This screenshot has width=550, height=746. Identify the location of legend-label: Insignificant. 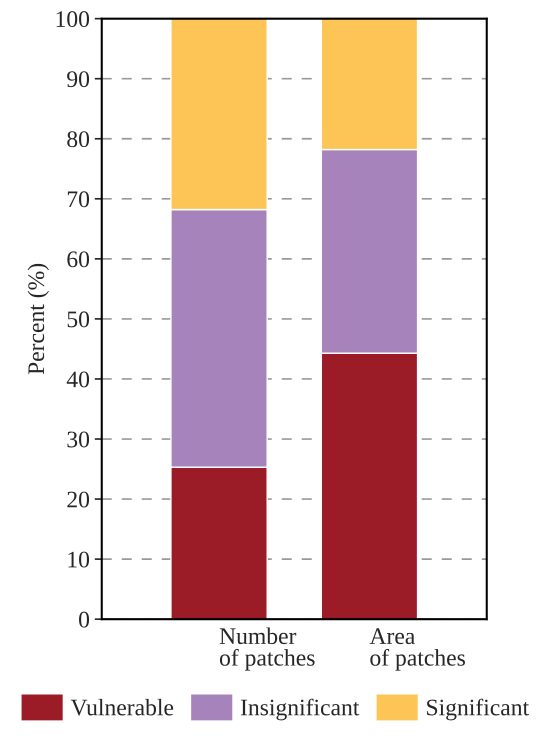
(300, 709).